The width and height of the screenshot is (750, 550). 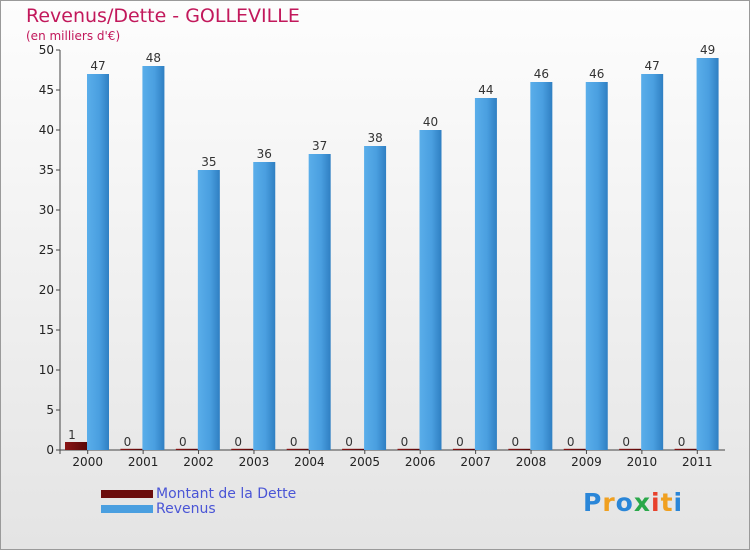 What do you see at coordinates (208, 310) in the screenshot?
I see `bar-revenus-2002` at bounding box center [208, 310].